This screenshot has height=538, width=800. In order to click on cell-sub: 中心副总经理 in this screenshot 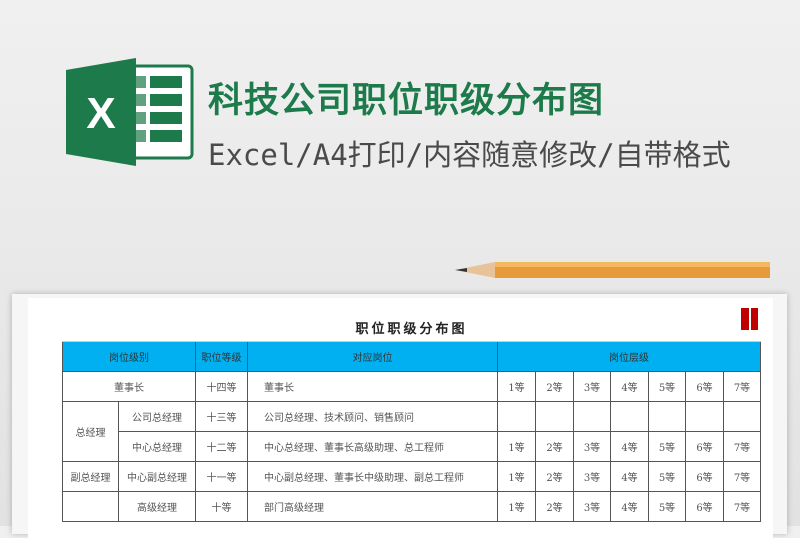, I will do `click(157, 476)`.